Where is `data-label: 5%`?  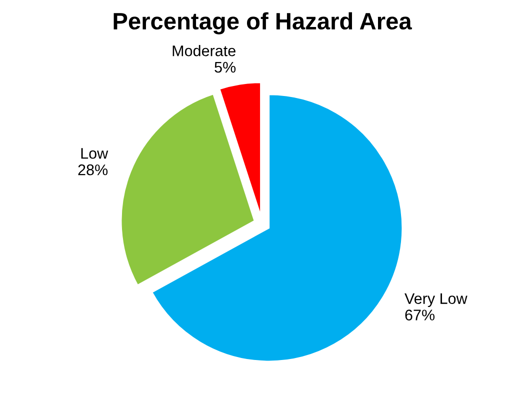 data-label: 5% is located at coordinates (225, 67).